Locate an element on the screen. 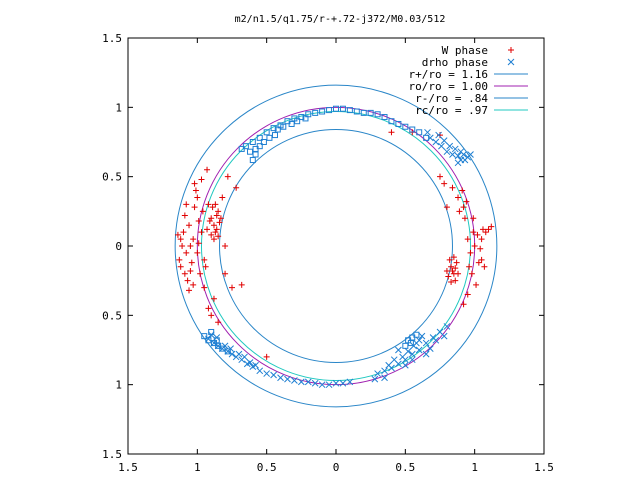  y-tick-label: 0 is located at coordinates (118, 246).